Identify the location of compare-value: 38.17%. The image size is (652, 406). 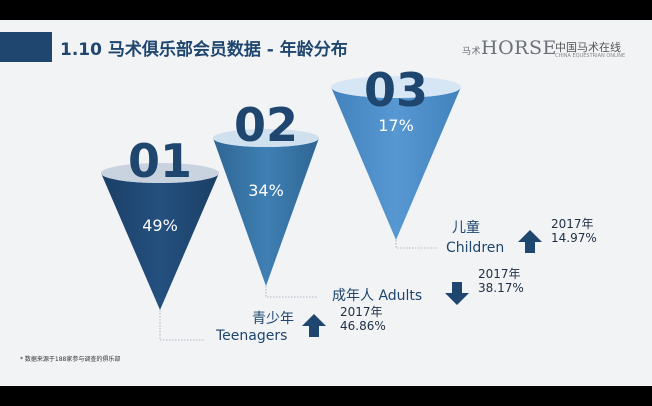
(501, 288).